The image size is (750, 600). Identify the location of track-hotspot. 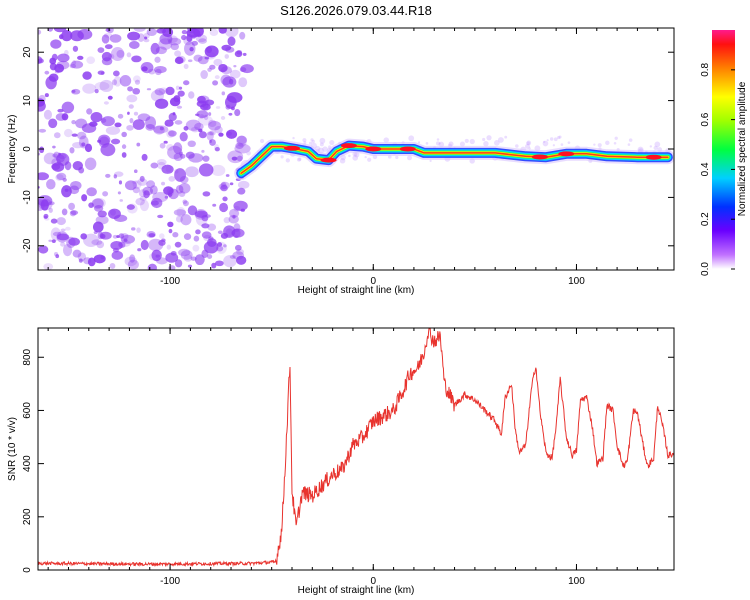
(348, 146).